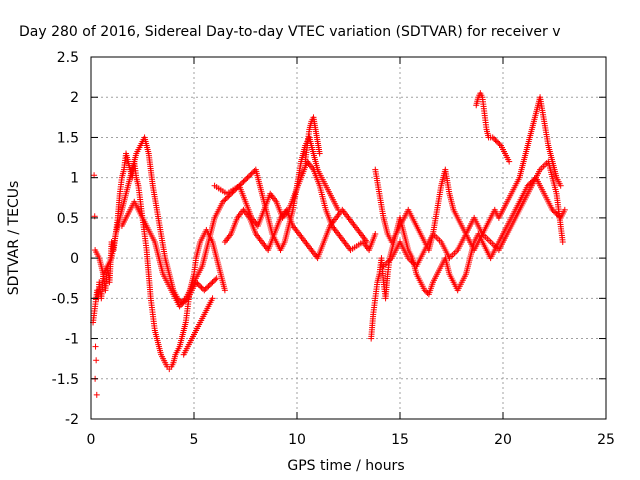 This screenshot has height=480, width=640. I want to click on x-axis-title: GPS time / hours, so click(345, 466).